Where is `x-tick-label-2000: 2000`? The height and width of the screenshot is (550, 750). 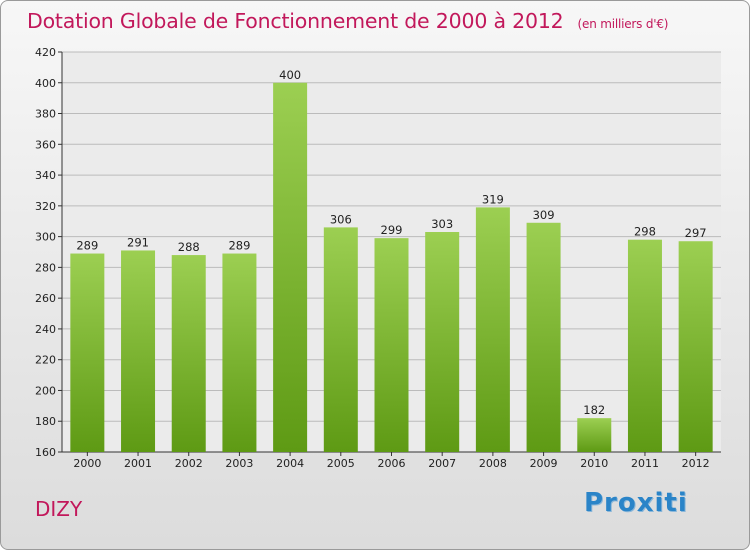 x-tick-label-2000: 2000 is located at coordinates (87, 463).